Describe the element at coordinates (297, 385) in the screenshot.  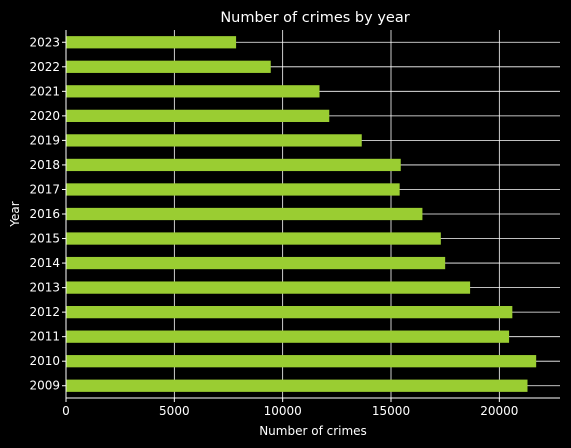
I see `bar-2009` at that location.